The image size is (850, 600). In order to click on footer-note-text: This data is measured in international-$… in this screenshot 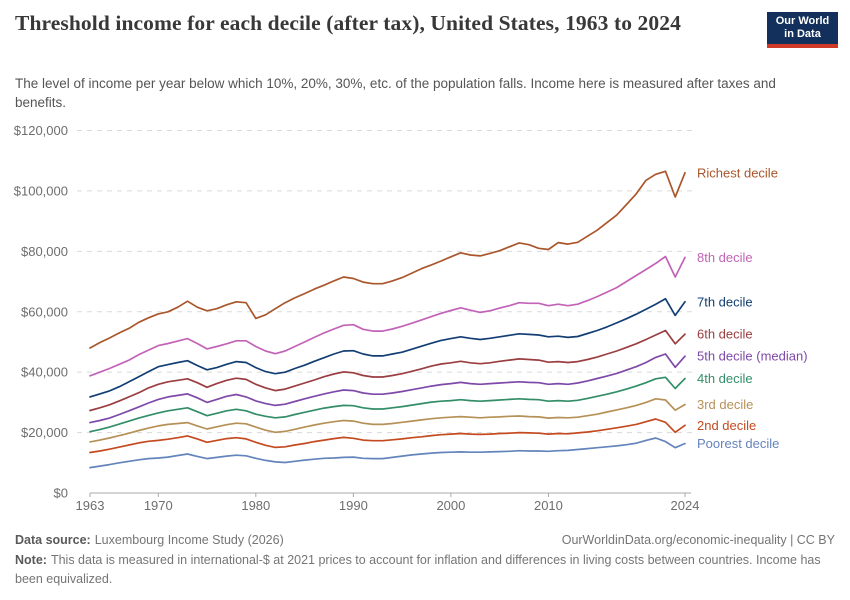, I will do `click(418, 569)`.